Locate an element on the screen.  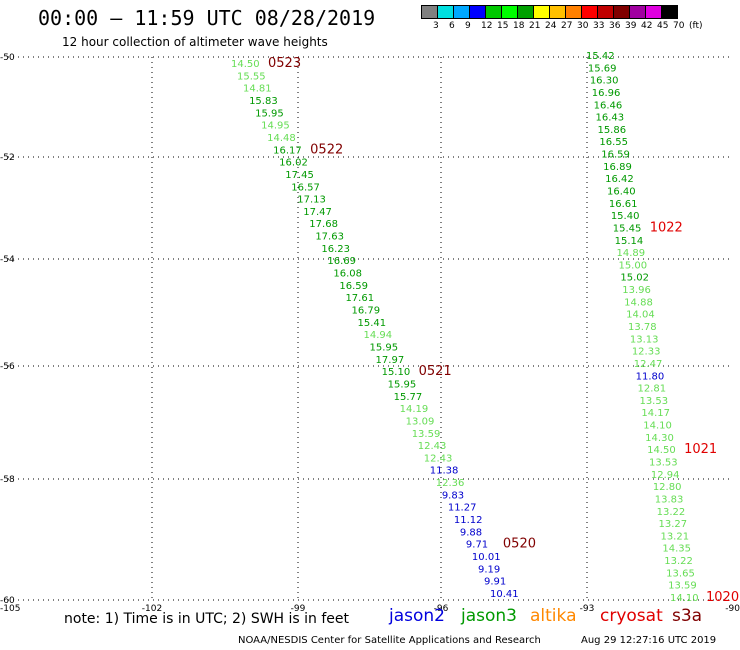
y-tick-label: -58 is located at coordinates (7, 480).